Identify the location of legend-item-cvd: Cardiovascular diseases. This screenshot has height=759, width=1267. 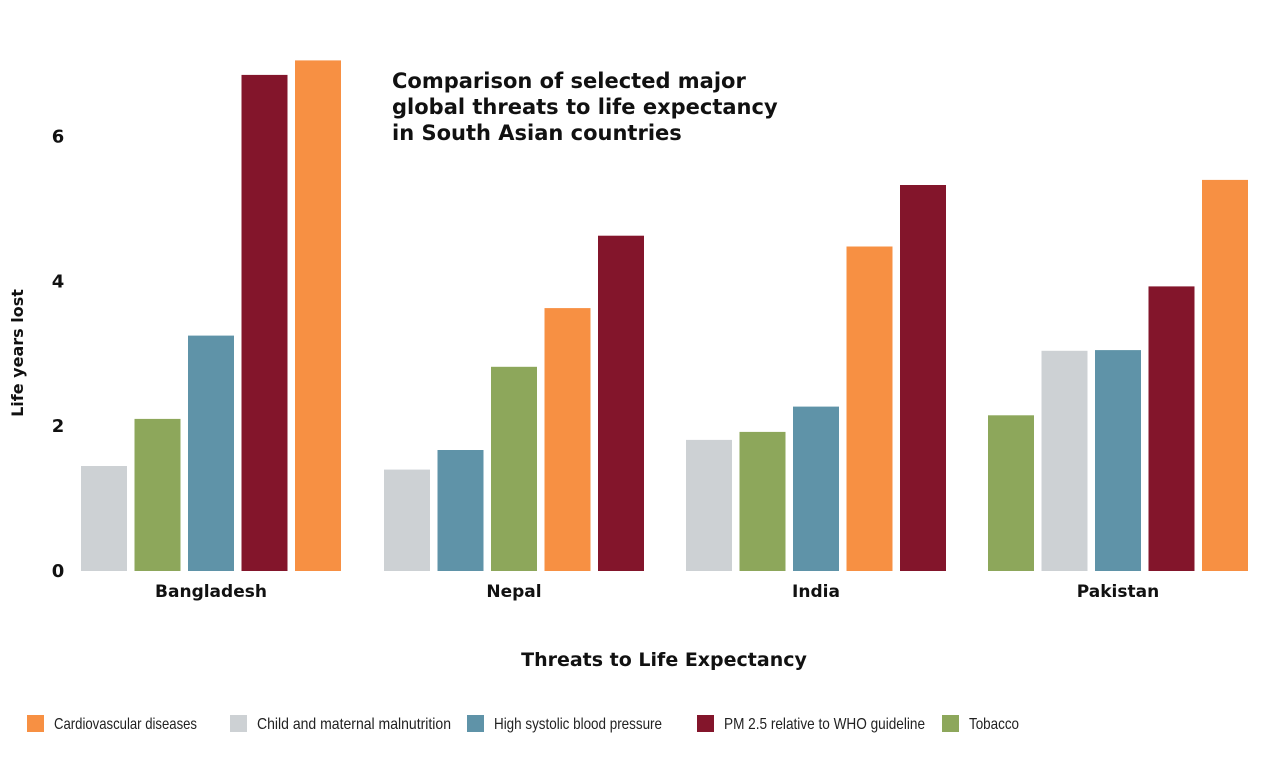
(112, 724).